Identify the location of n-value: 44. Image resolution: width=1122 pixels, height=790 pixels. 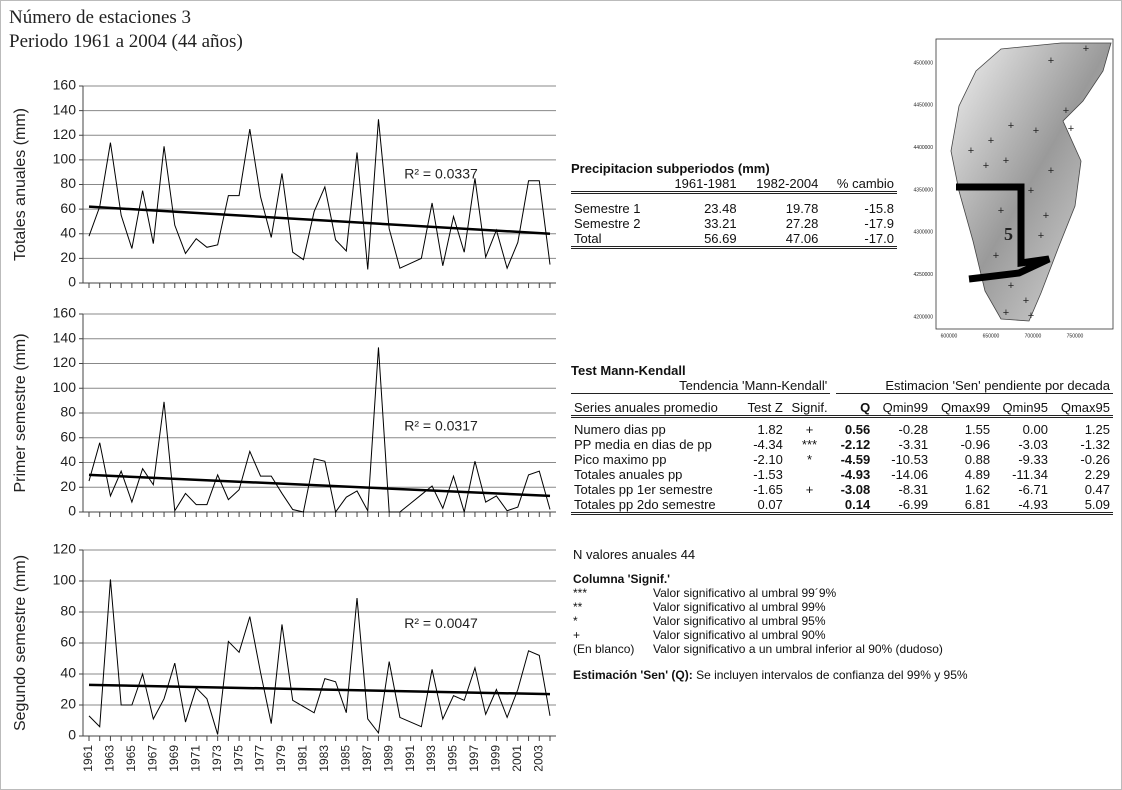
(688, 554).